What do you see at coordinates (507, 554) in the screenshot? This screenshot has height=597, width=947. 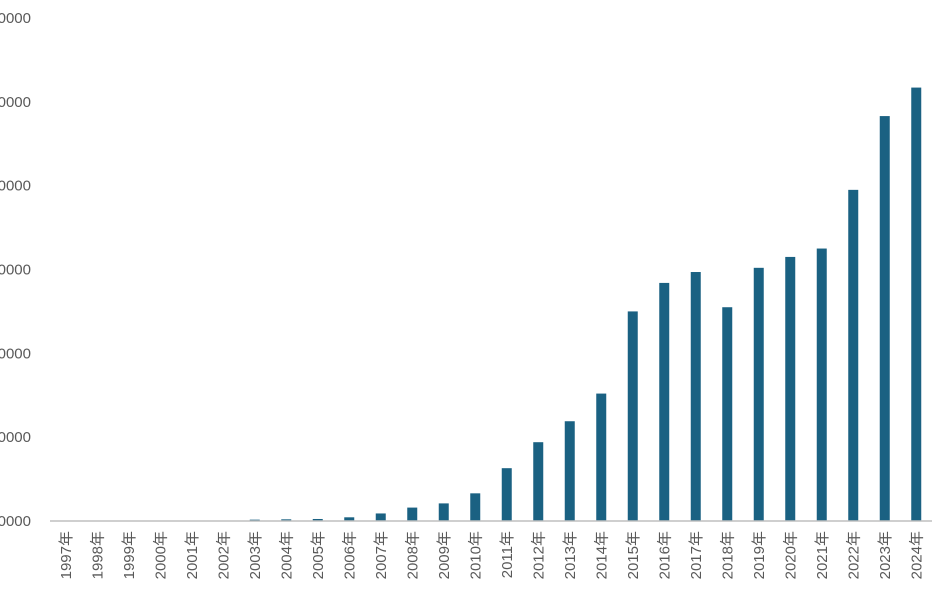 I see `x-category-label: 2011年` at bounding box center [507, 554].